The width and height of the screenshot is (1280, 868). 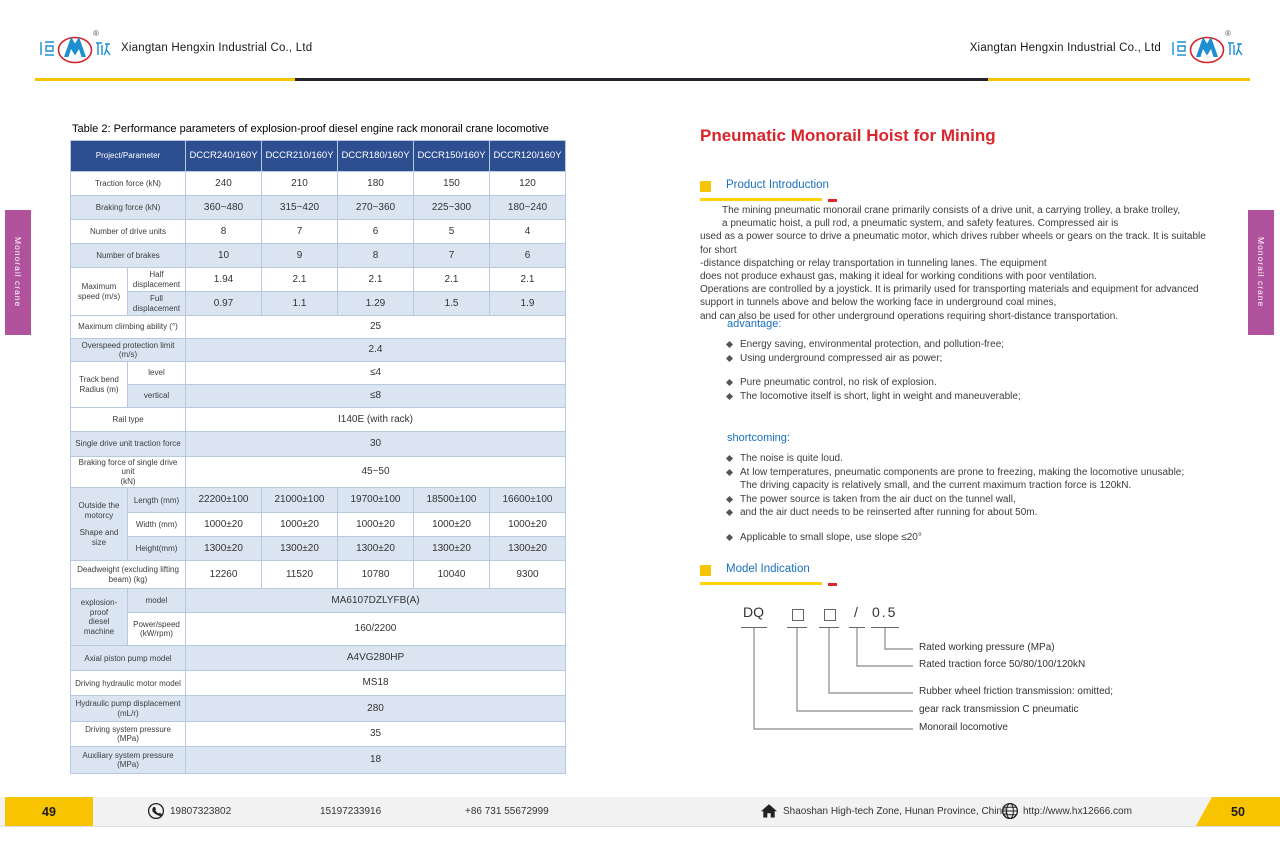 I want to click on row-label: Driving hydraulic motor model, so click(x=128, y=683).